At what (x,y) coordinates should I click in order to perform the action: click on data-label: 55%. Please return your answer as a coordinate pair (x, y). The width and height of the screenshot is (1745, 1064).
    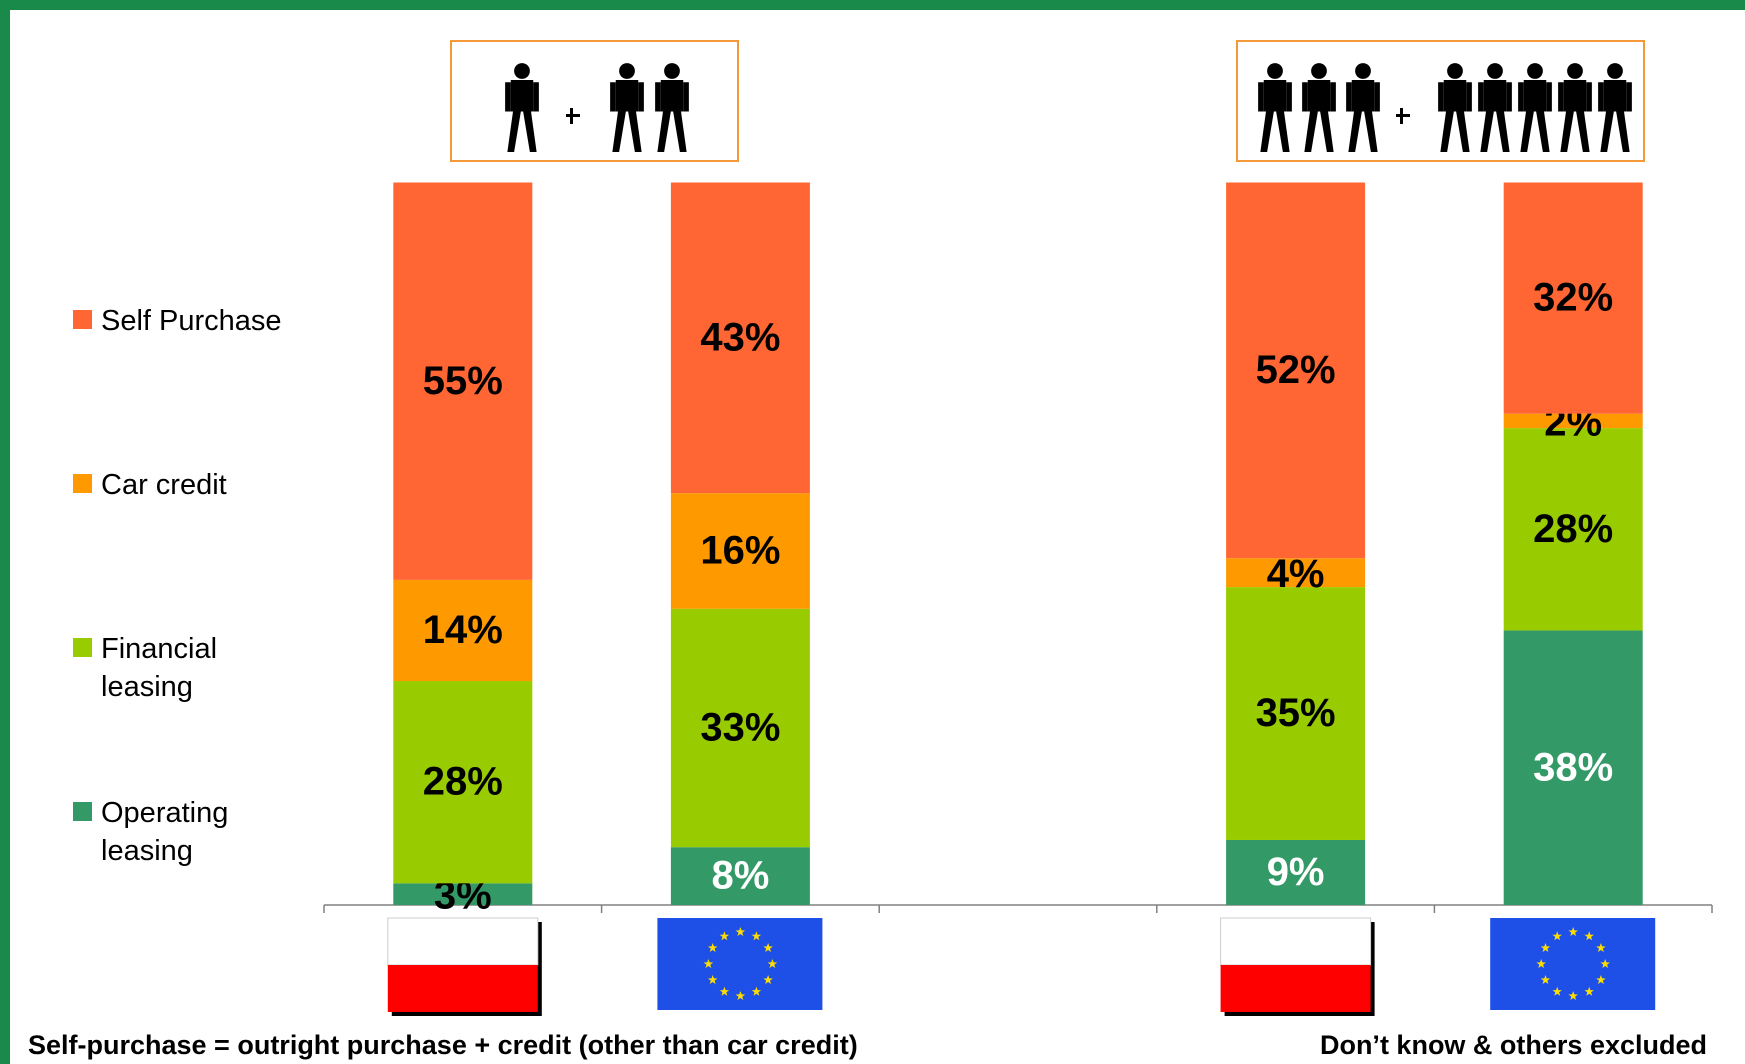
    Looking at the image, I should click on (463, 381).